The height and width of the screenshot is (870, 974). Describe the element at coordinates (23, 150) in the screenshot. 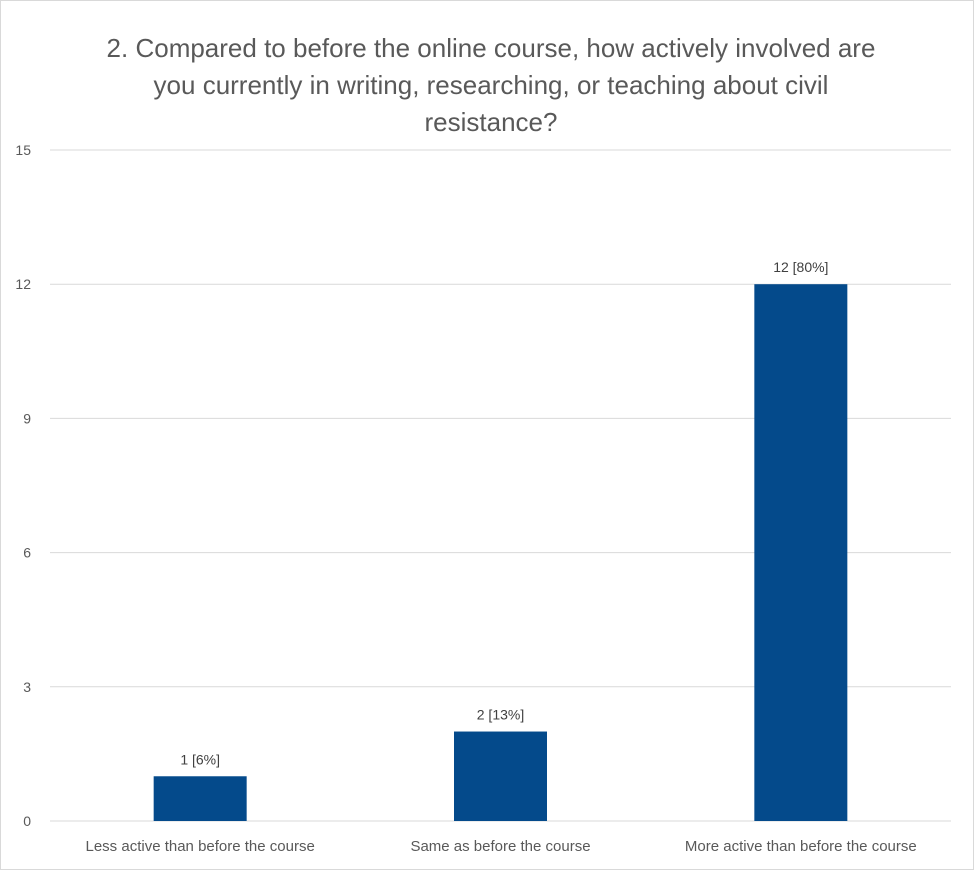

I see `y-tick-label: 15` at that location.